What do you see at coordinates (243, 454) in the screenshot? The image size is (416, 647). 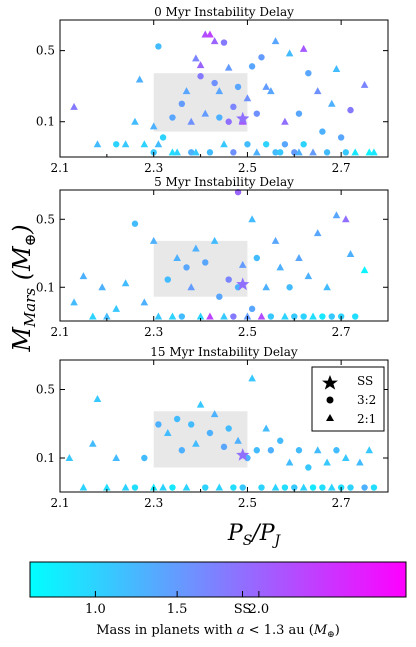 I see `ss-star-marker` at bounding box center [243, 454].